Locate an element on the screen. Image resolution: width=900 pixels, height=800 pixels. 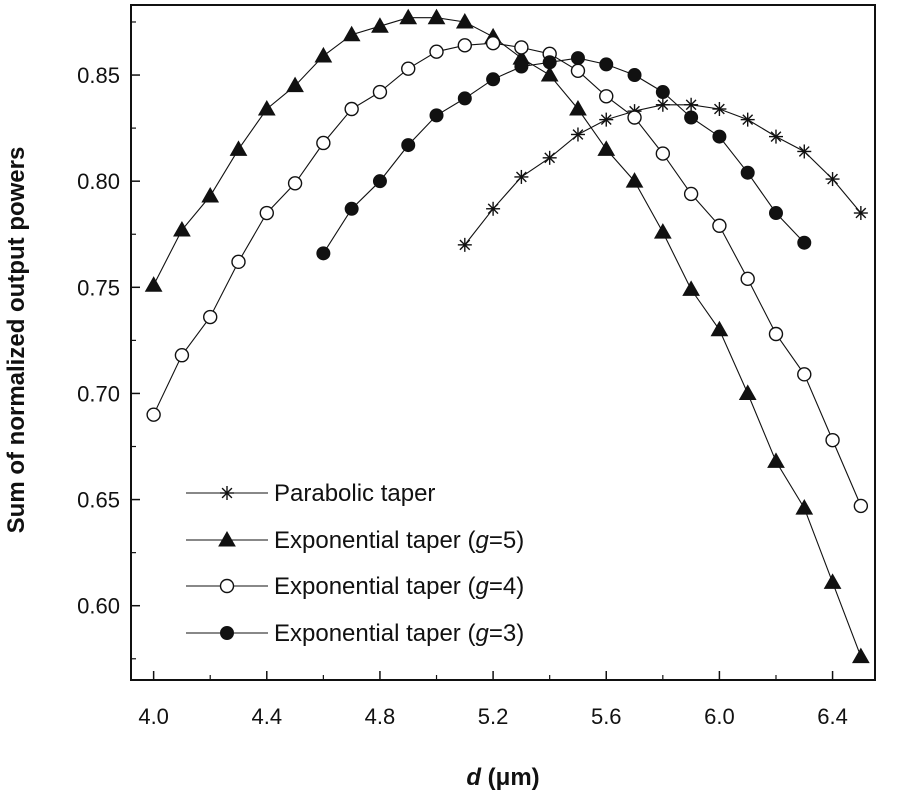
x-axis: 4.0 4.4 4.8 5.2 5.6 6.0 6.4 is located at coordinates (493, 700).